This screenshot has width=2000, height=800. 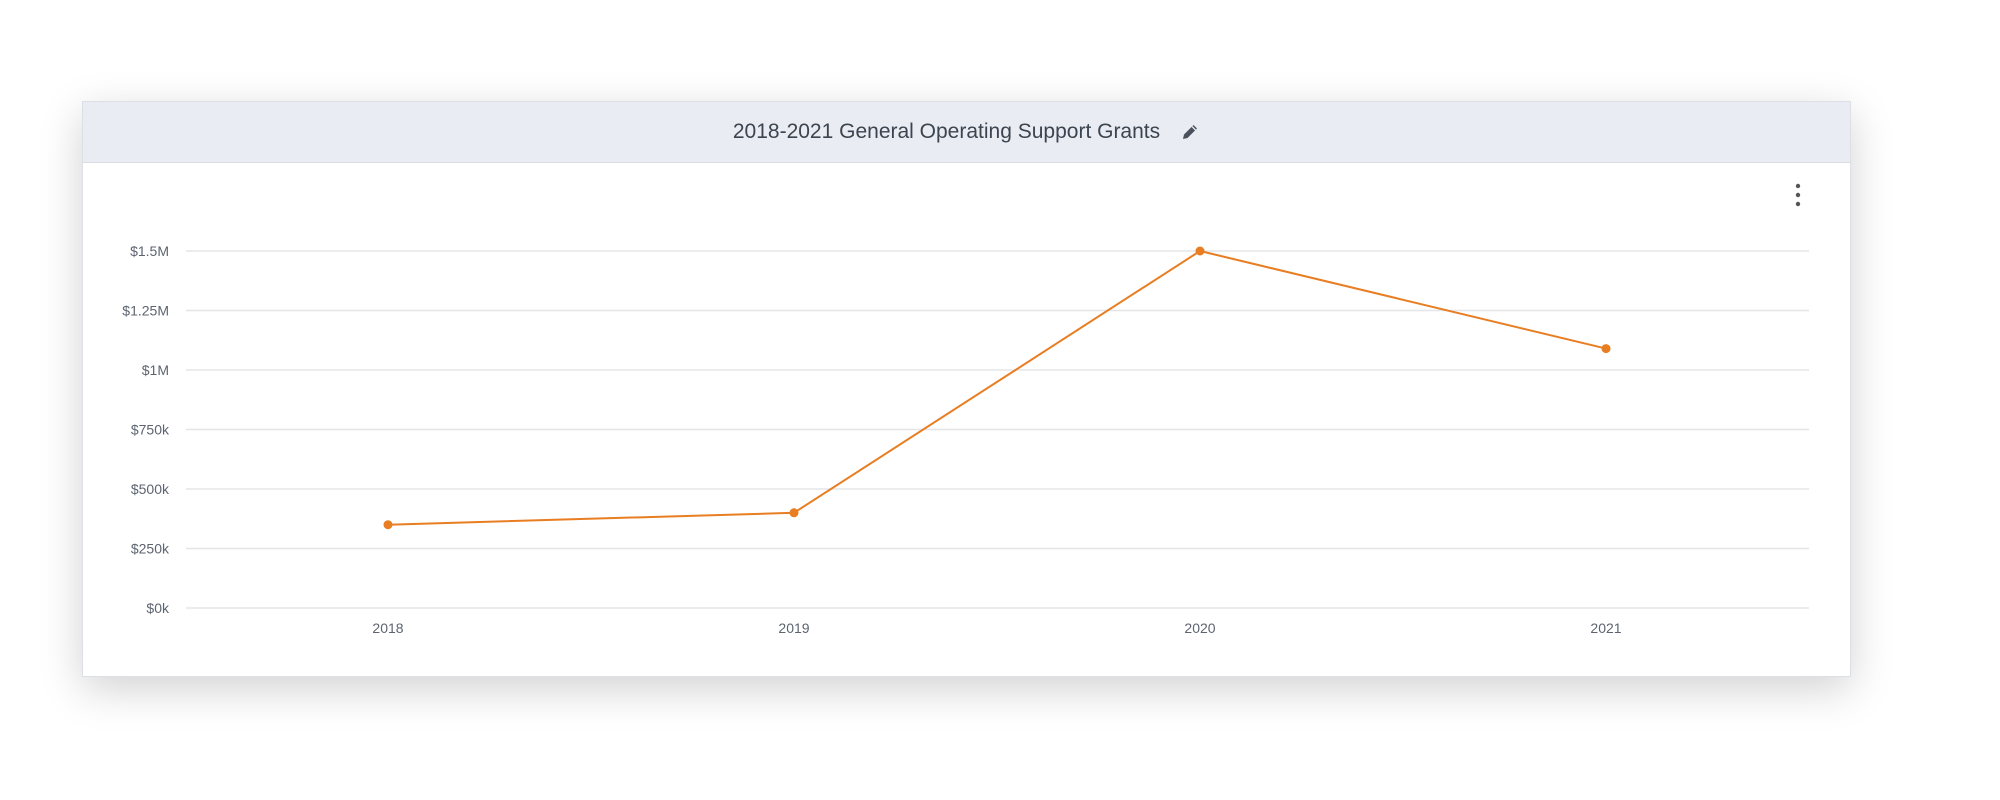 I want to click on x-tick-label: 2020, so click(x=1199, y=628).